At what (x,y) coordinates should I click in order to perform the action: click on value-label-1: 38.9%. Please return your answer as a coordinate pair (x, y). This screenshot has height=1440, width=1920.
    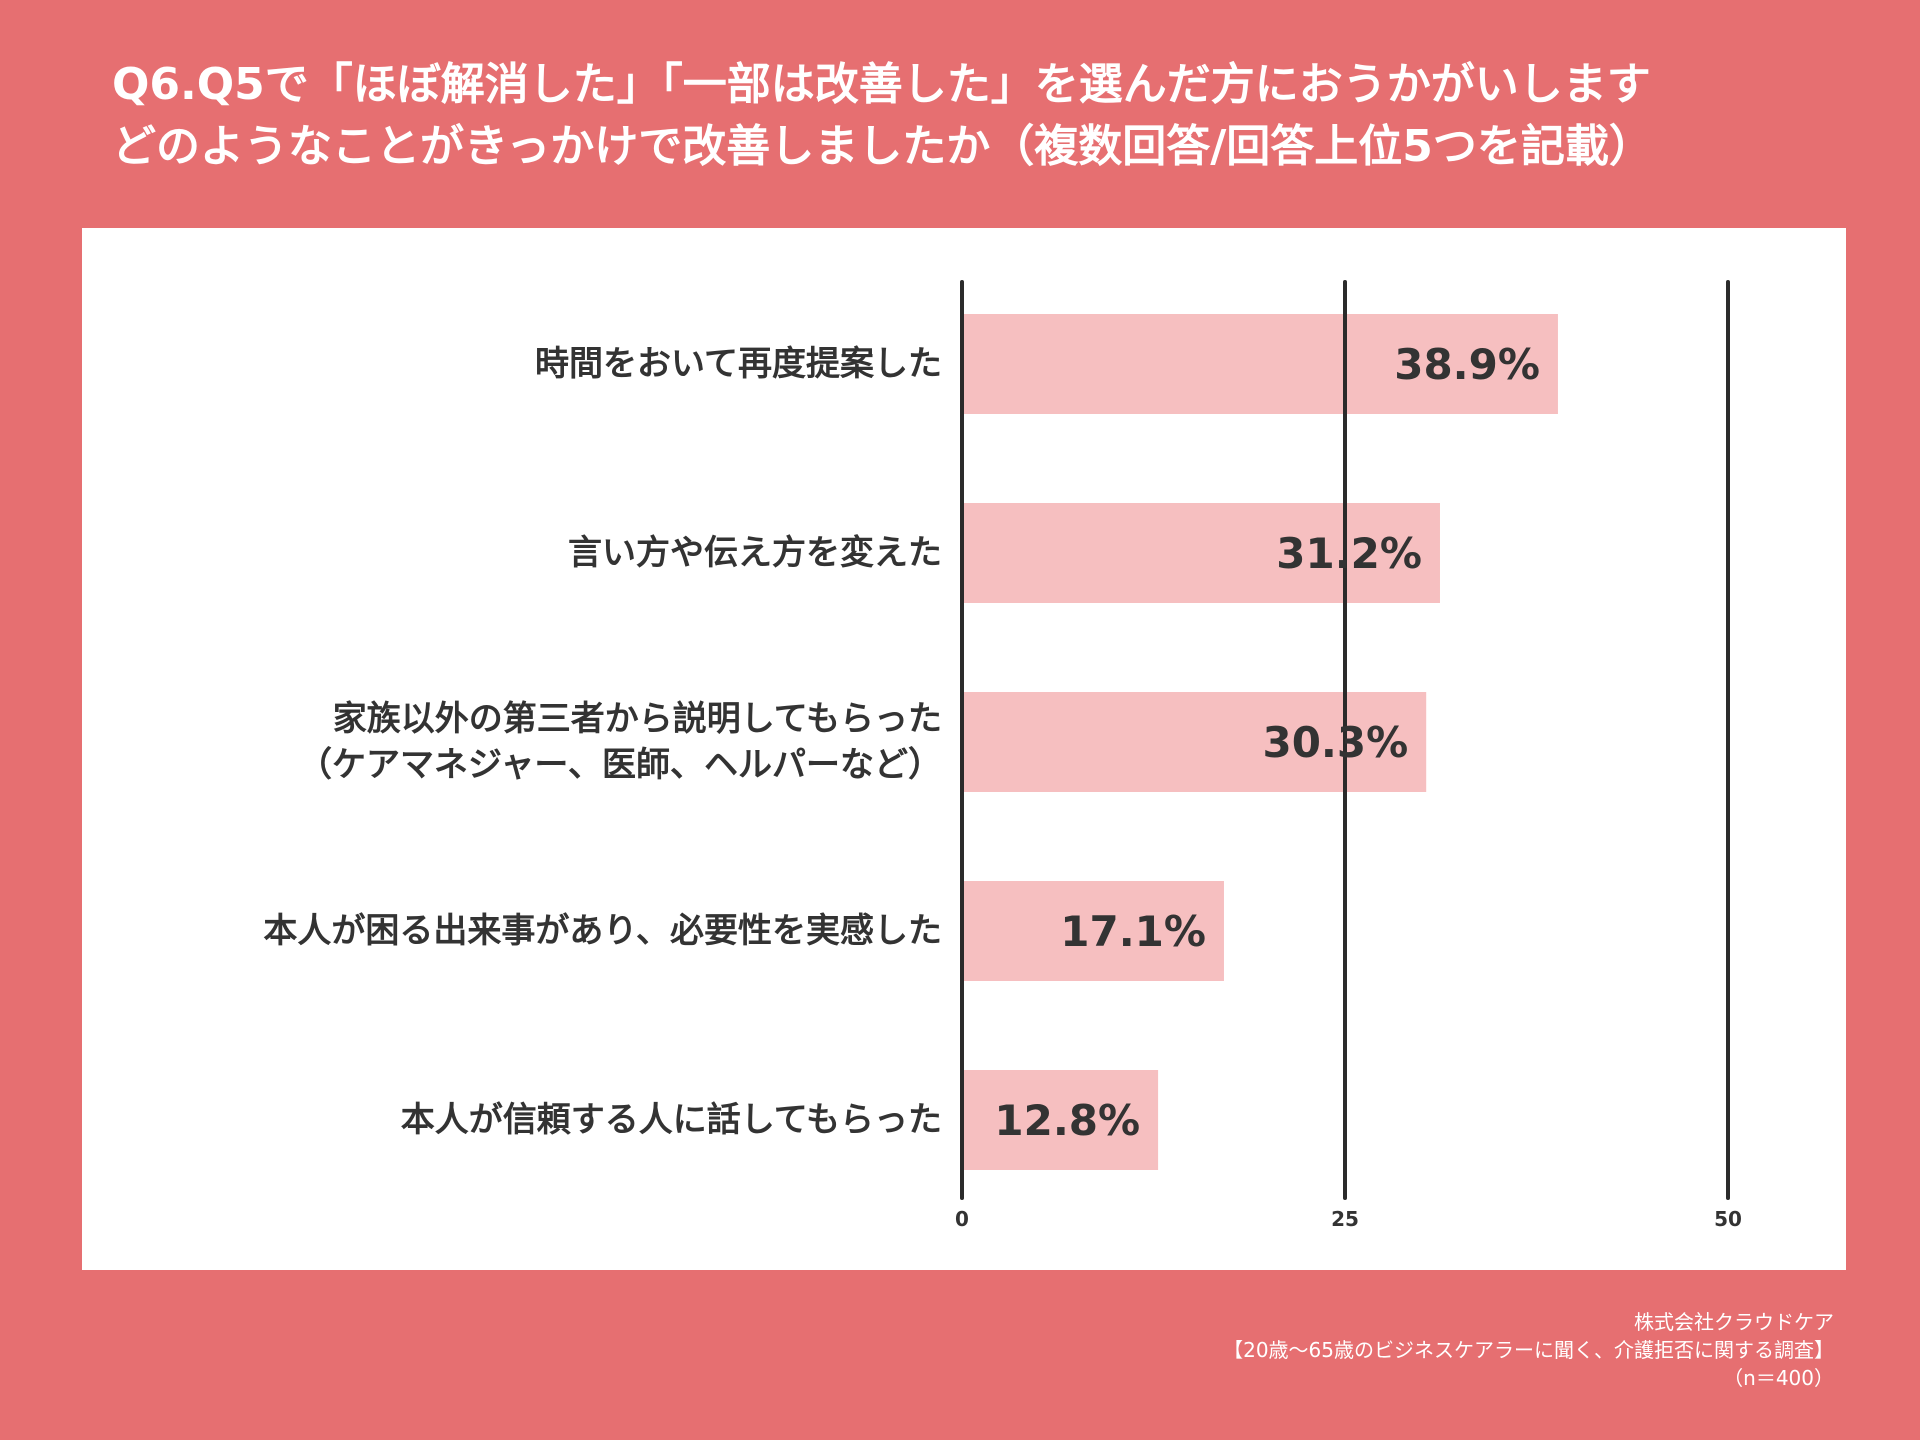
    Looking at the image, I should click on (1467, 364).